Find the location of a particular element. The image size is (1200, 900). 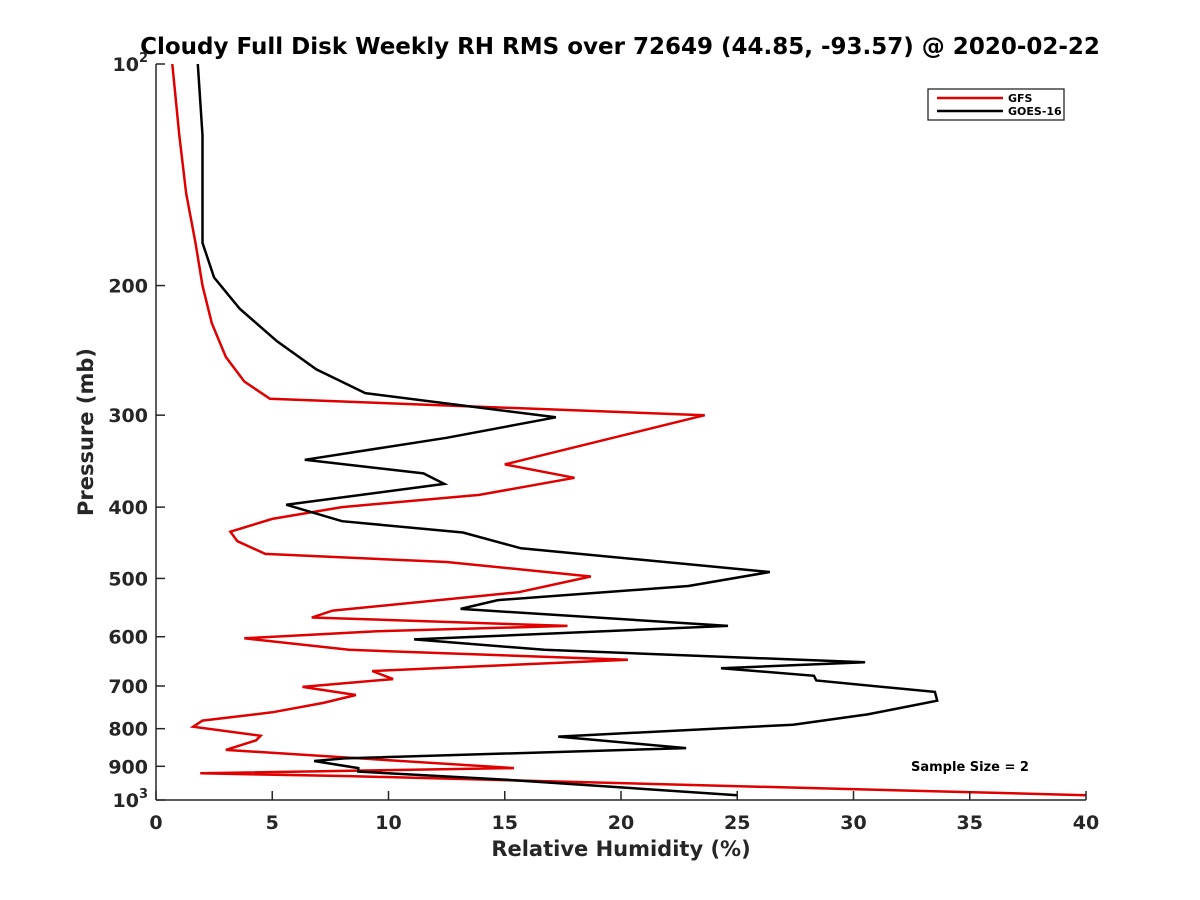

y-tick-label: 400 is located at coordinates (128, 508).